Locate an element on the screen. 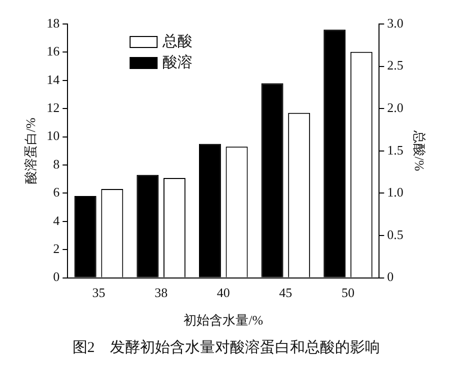 Image resolution: width=452 pixels, height=375 pixels. y2-tick-label: 1.5 is located at coordinates (395, 150).